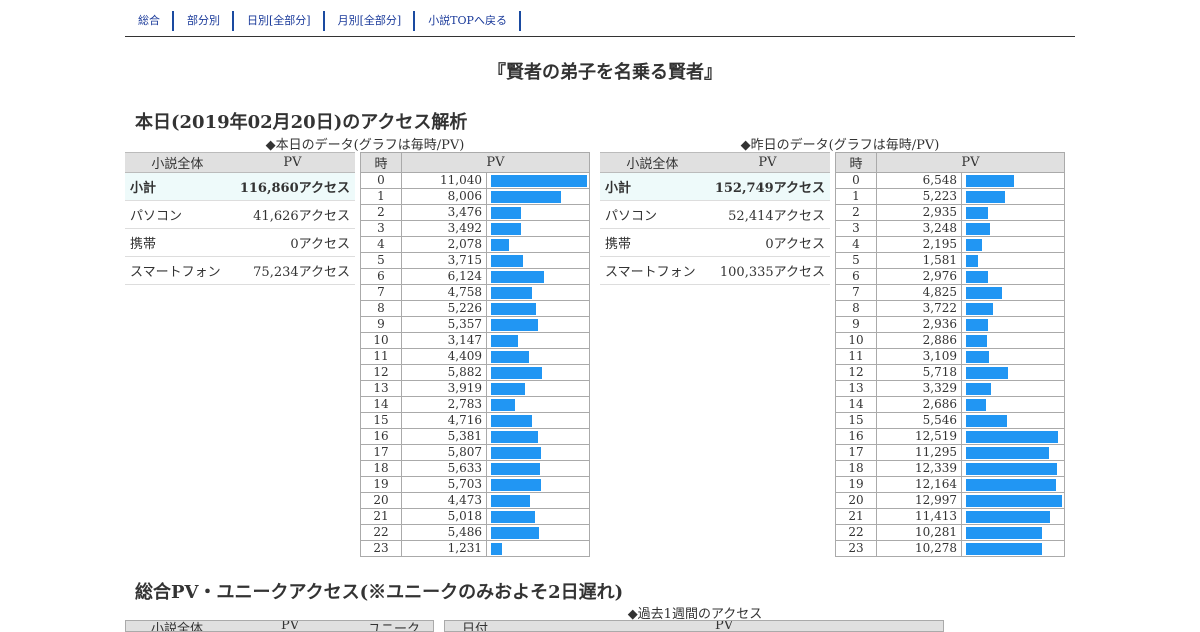 The height and width of the screenshot is (632, 1200). What do you see at coordinates (475, 196) in the screenshot?
I see `hourly-row: 1 8,006` at bounding box center [475, 196].